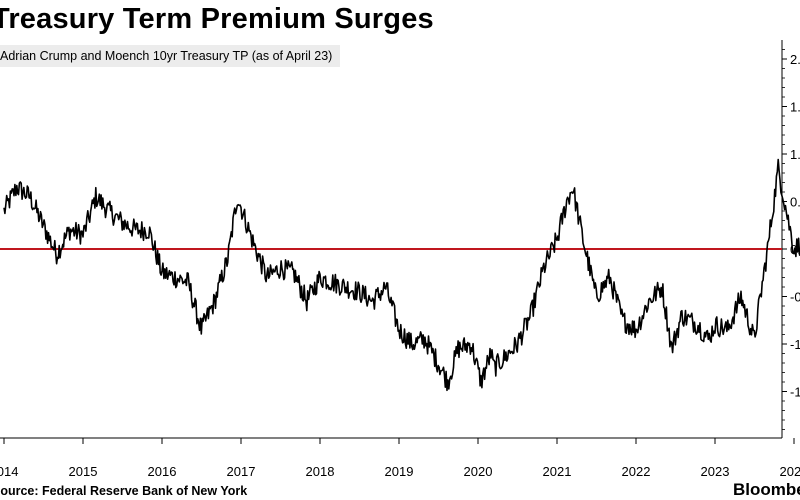 This screenshot has width=800, height=500. I want to click on y-tick-label: -1.0, so click(795, 344).